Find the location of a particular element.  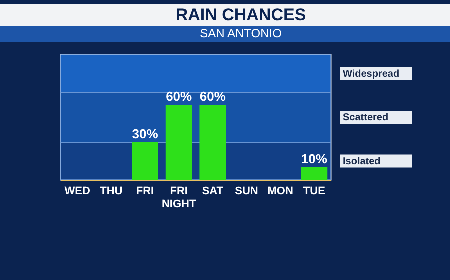

band-label: Scattered is located at coordinates (366, 118).